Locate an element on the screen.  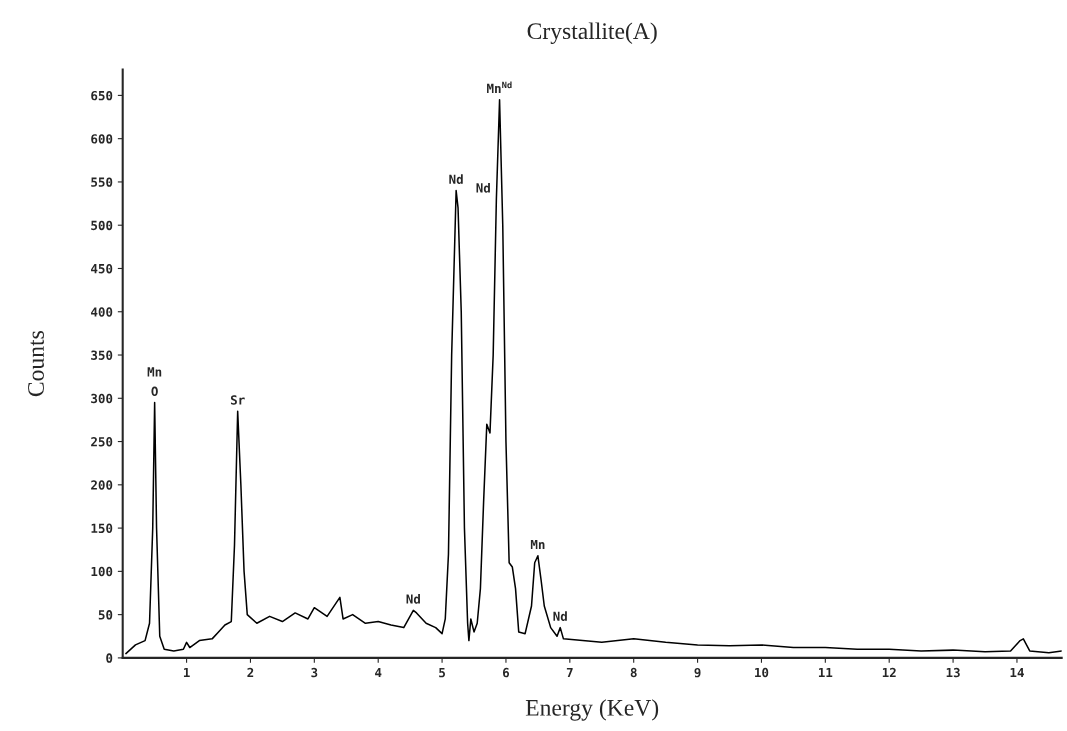
y-tick-label: 300 is located at coordinates (102, 398).